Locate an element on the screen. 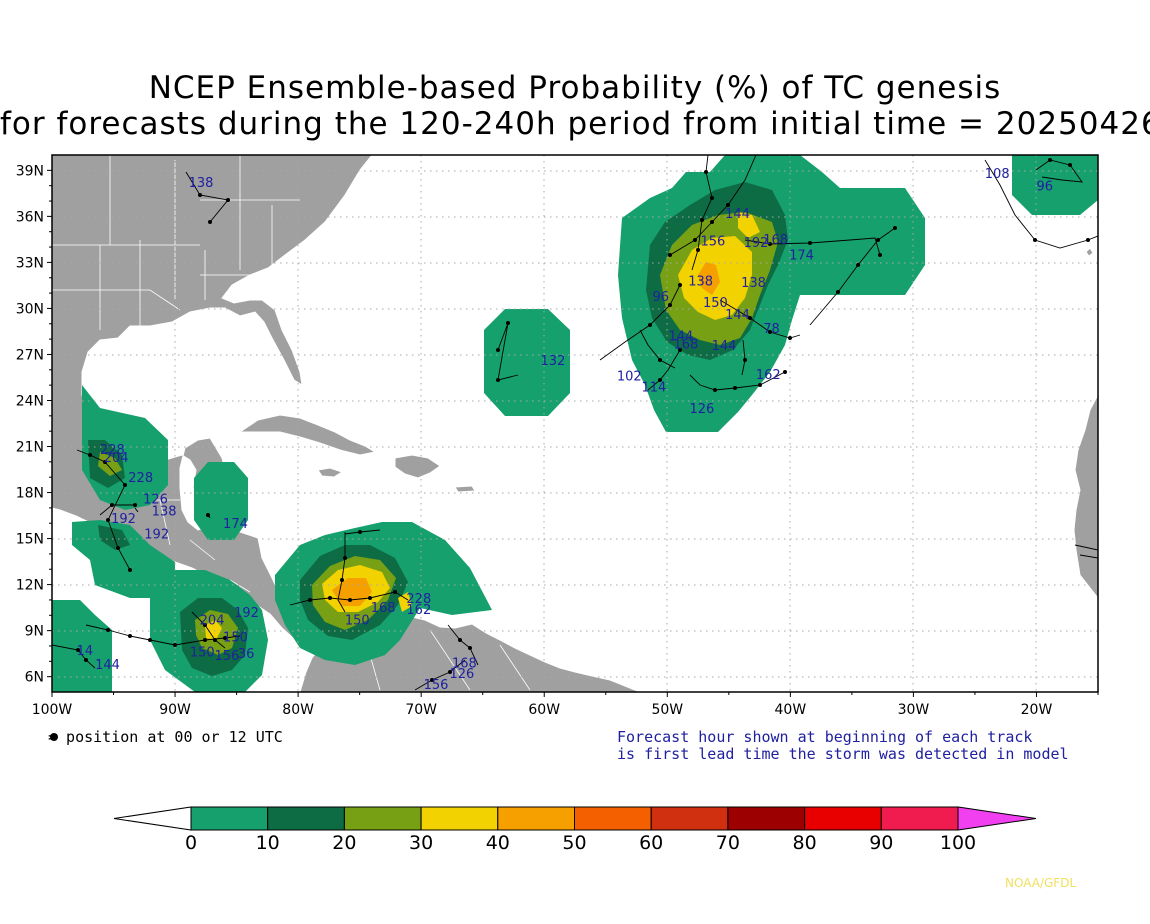  land-puerto-rico is located at coordinates (465, 489).